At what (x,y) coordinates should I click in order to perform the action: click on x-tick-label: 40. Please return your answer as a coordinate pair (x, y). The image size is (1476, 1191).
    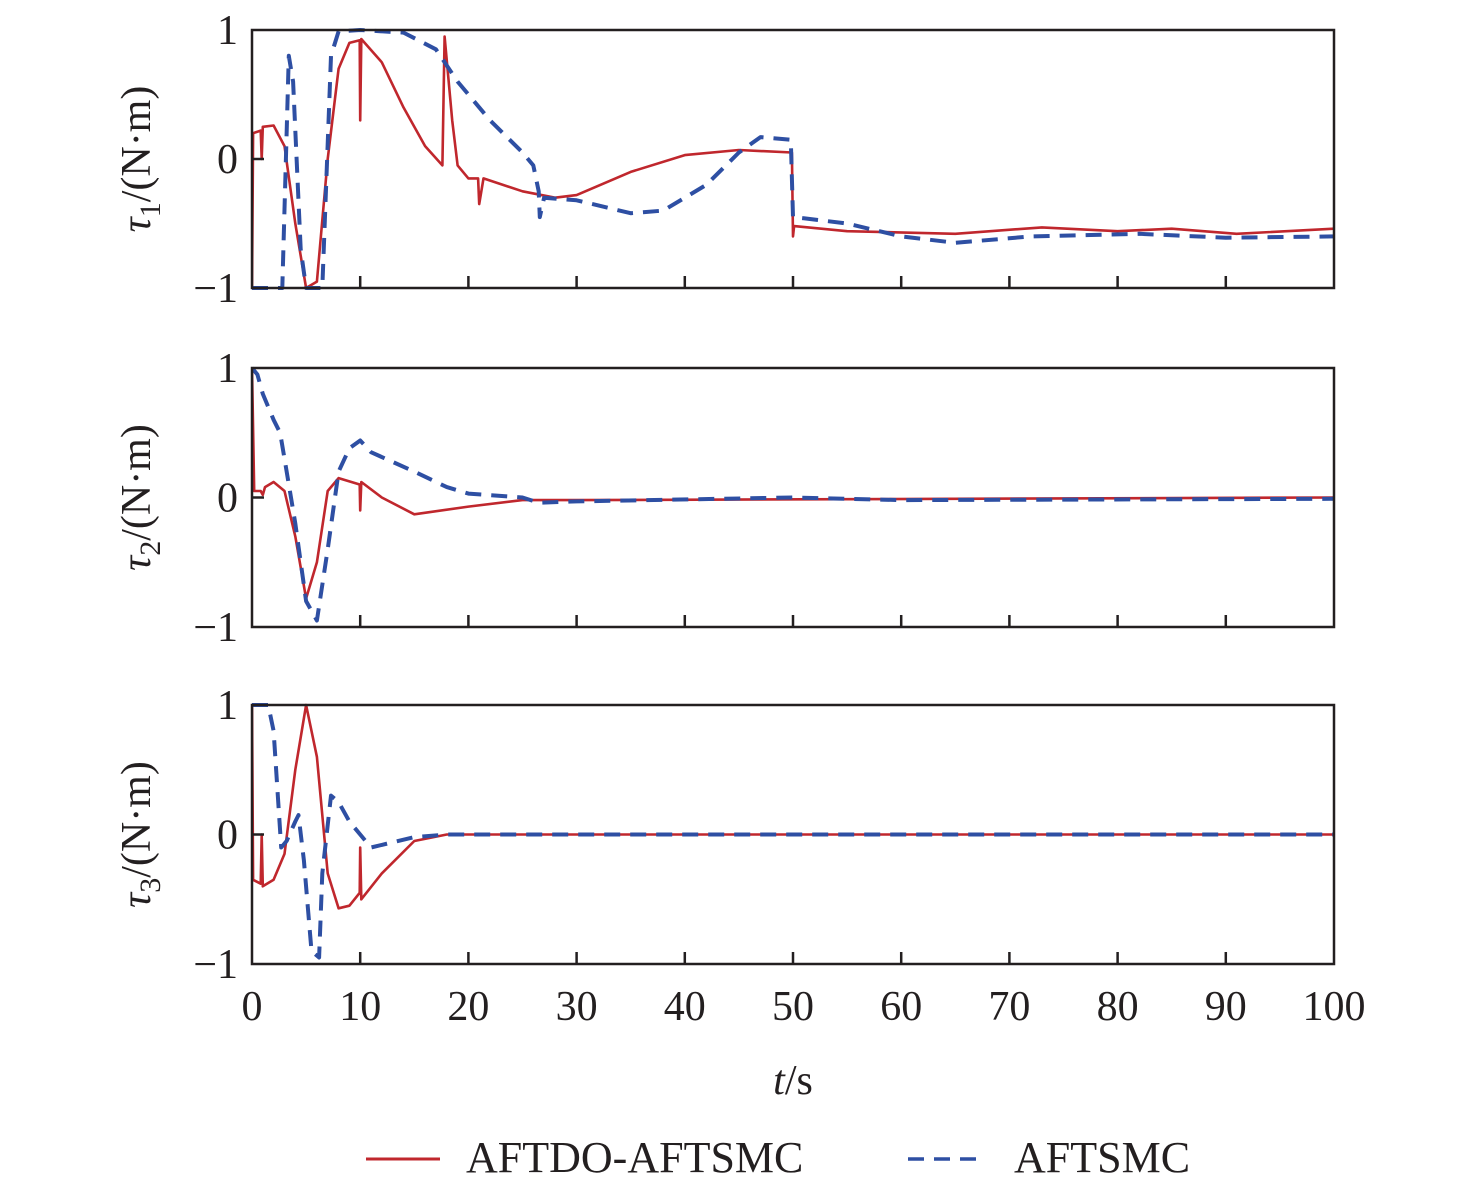
    Looking at the image, I should click on (685, 1007).